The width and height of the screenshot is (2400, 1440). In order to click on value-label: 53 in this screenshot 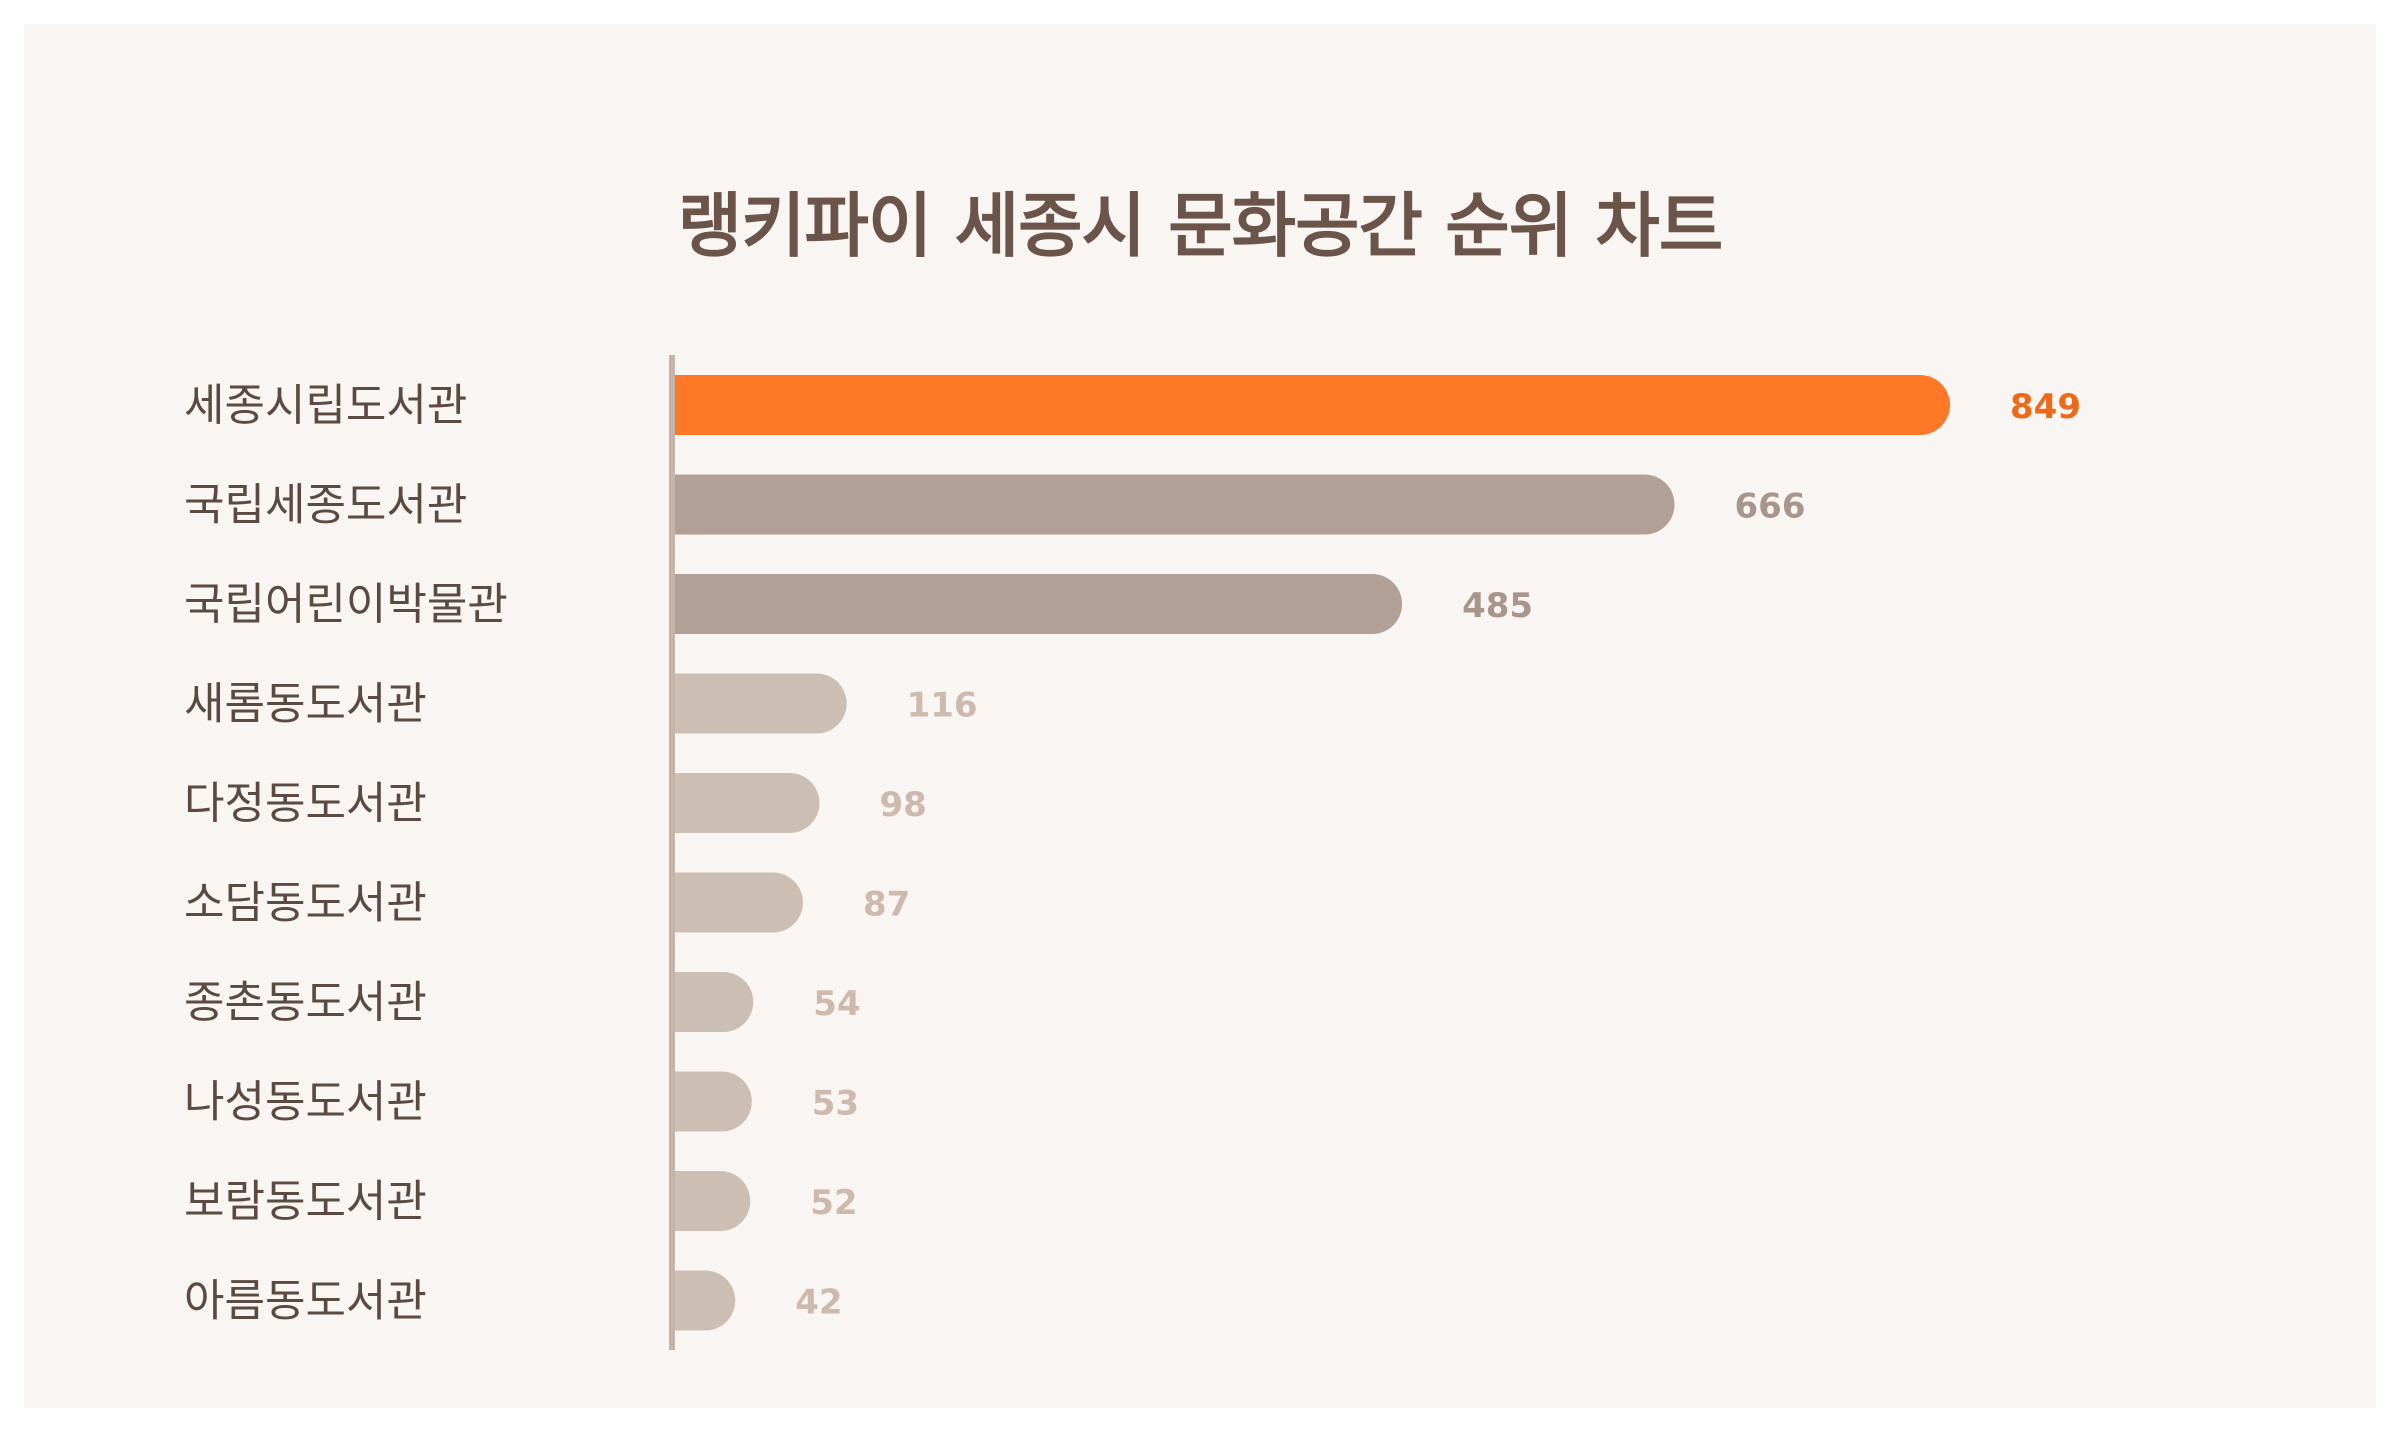, I will do `click(835, 1104)`.